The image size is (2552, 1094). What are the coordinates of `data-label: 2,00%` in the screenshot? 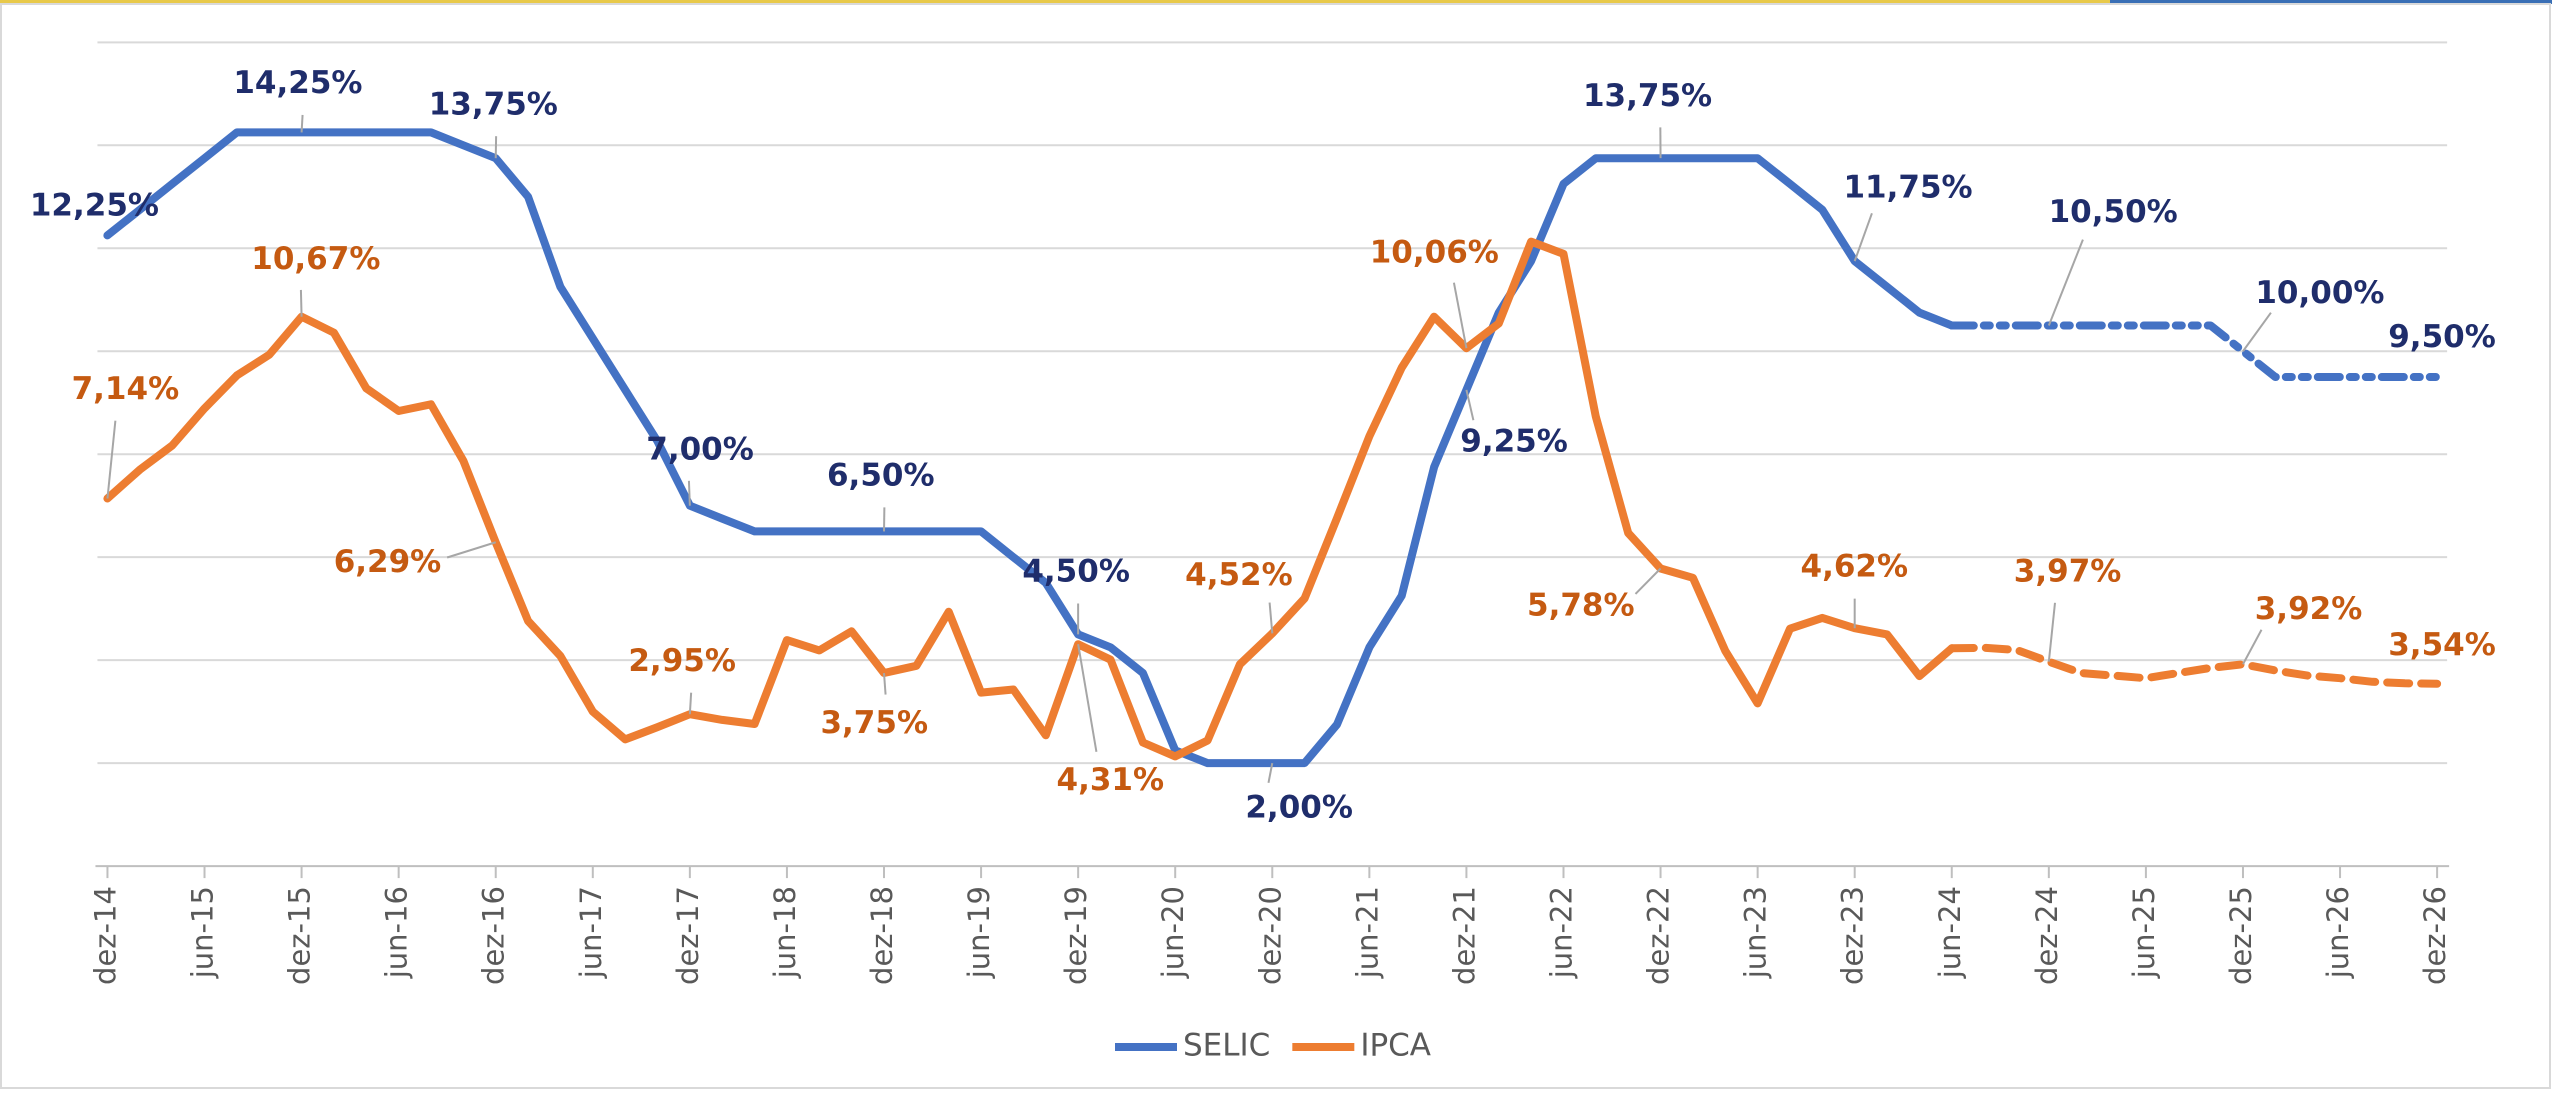 It's located at (1299, 808).